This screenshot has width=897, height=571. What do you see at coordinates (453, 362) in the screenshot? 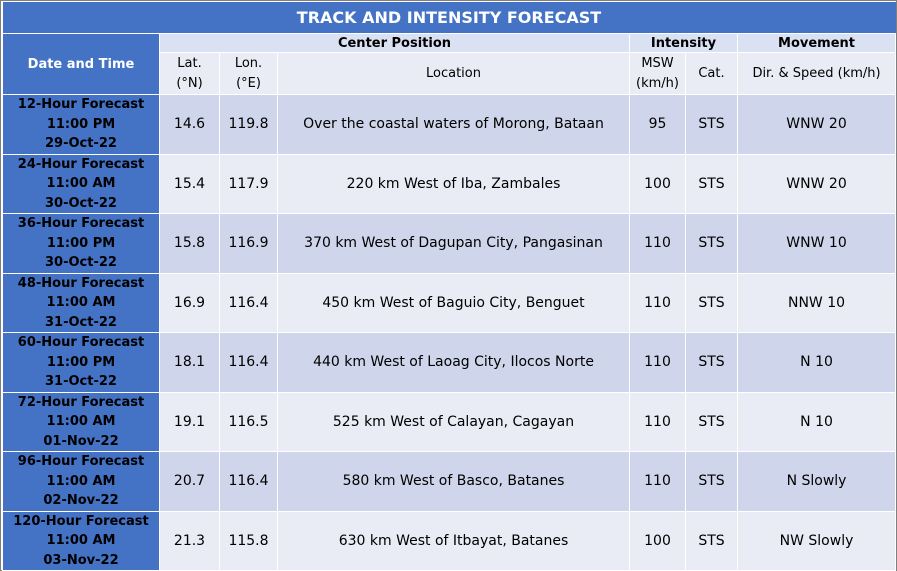
I see `location-cell: 440 km West of Laoag City, Ilocos Norte` at bounding box center [453, 362].